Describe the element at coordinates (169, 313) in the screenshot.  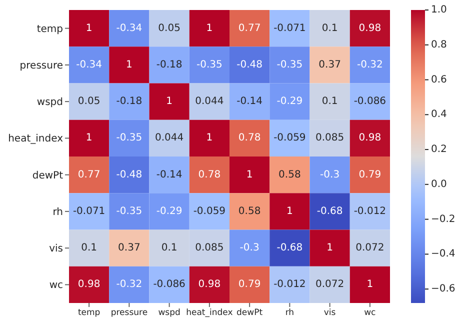
I see `x-tick-label: wspd` at that location.